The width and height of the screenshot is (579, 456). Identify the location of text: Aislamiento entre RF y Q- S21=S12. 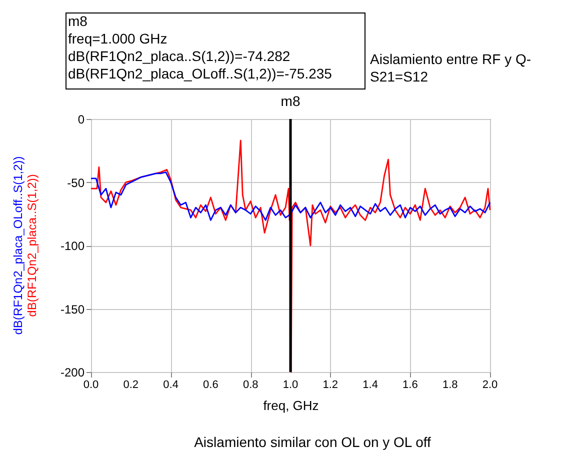
(451, 67).